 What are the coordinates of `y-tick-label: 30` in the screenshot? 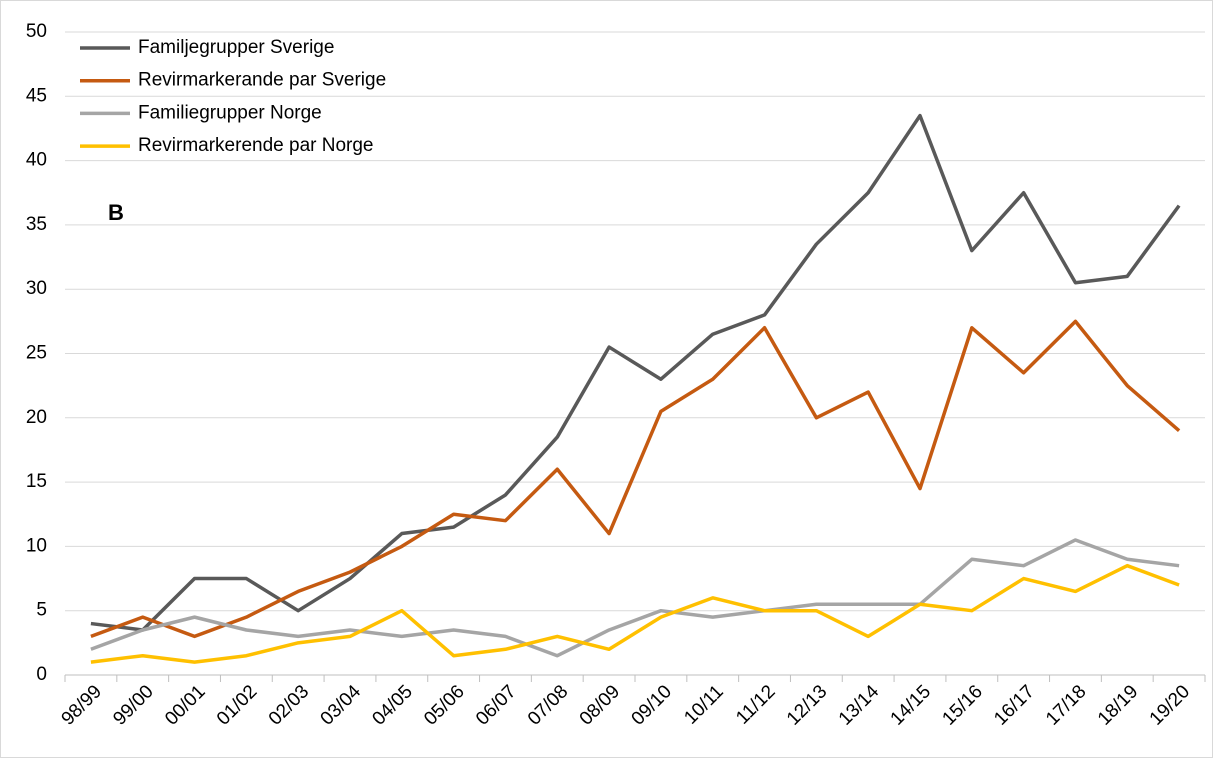 It's located at (36, 288).